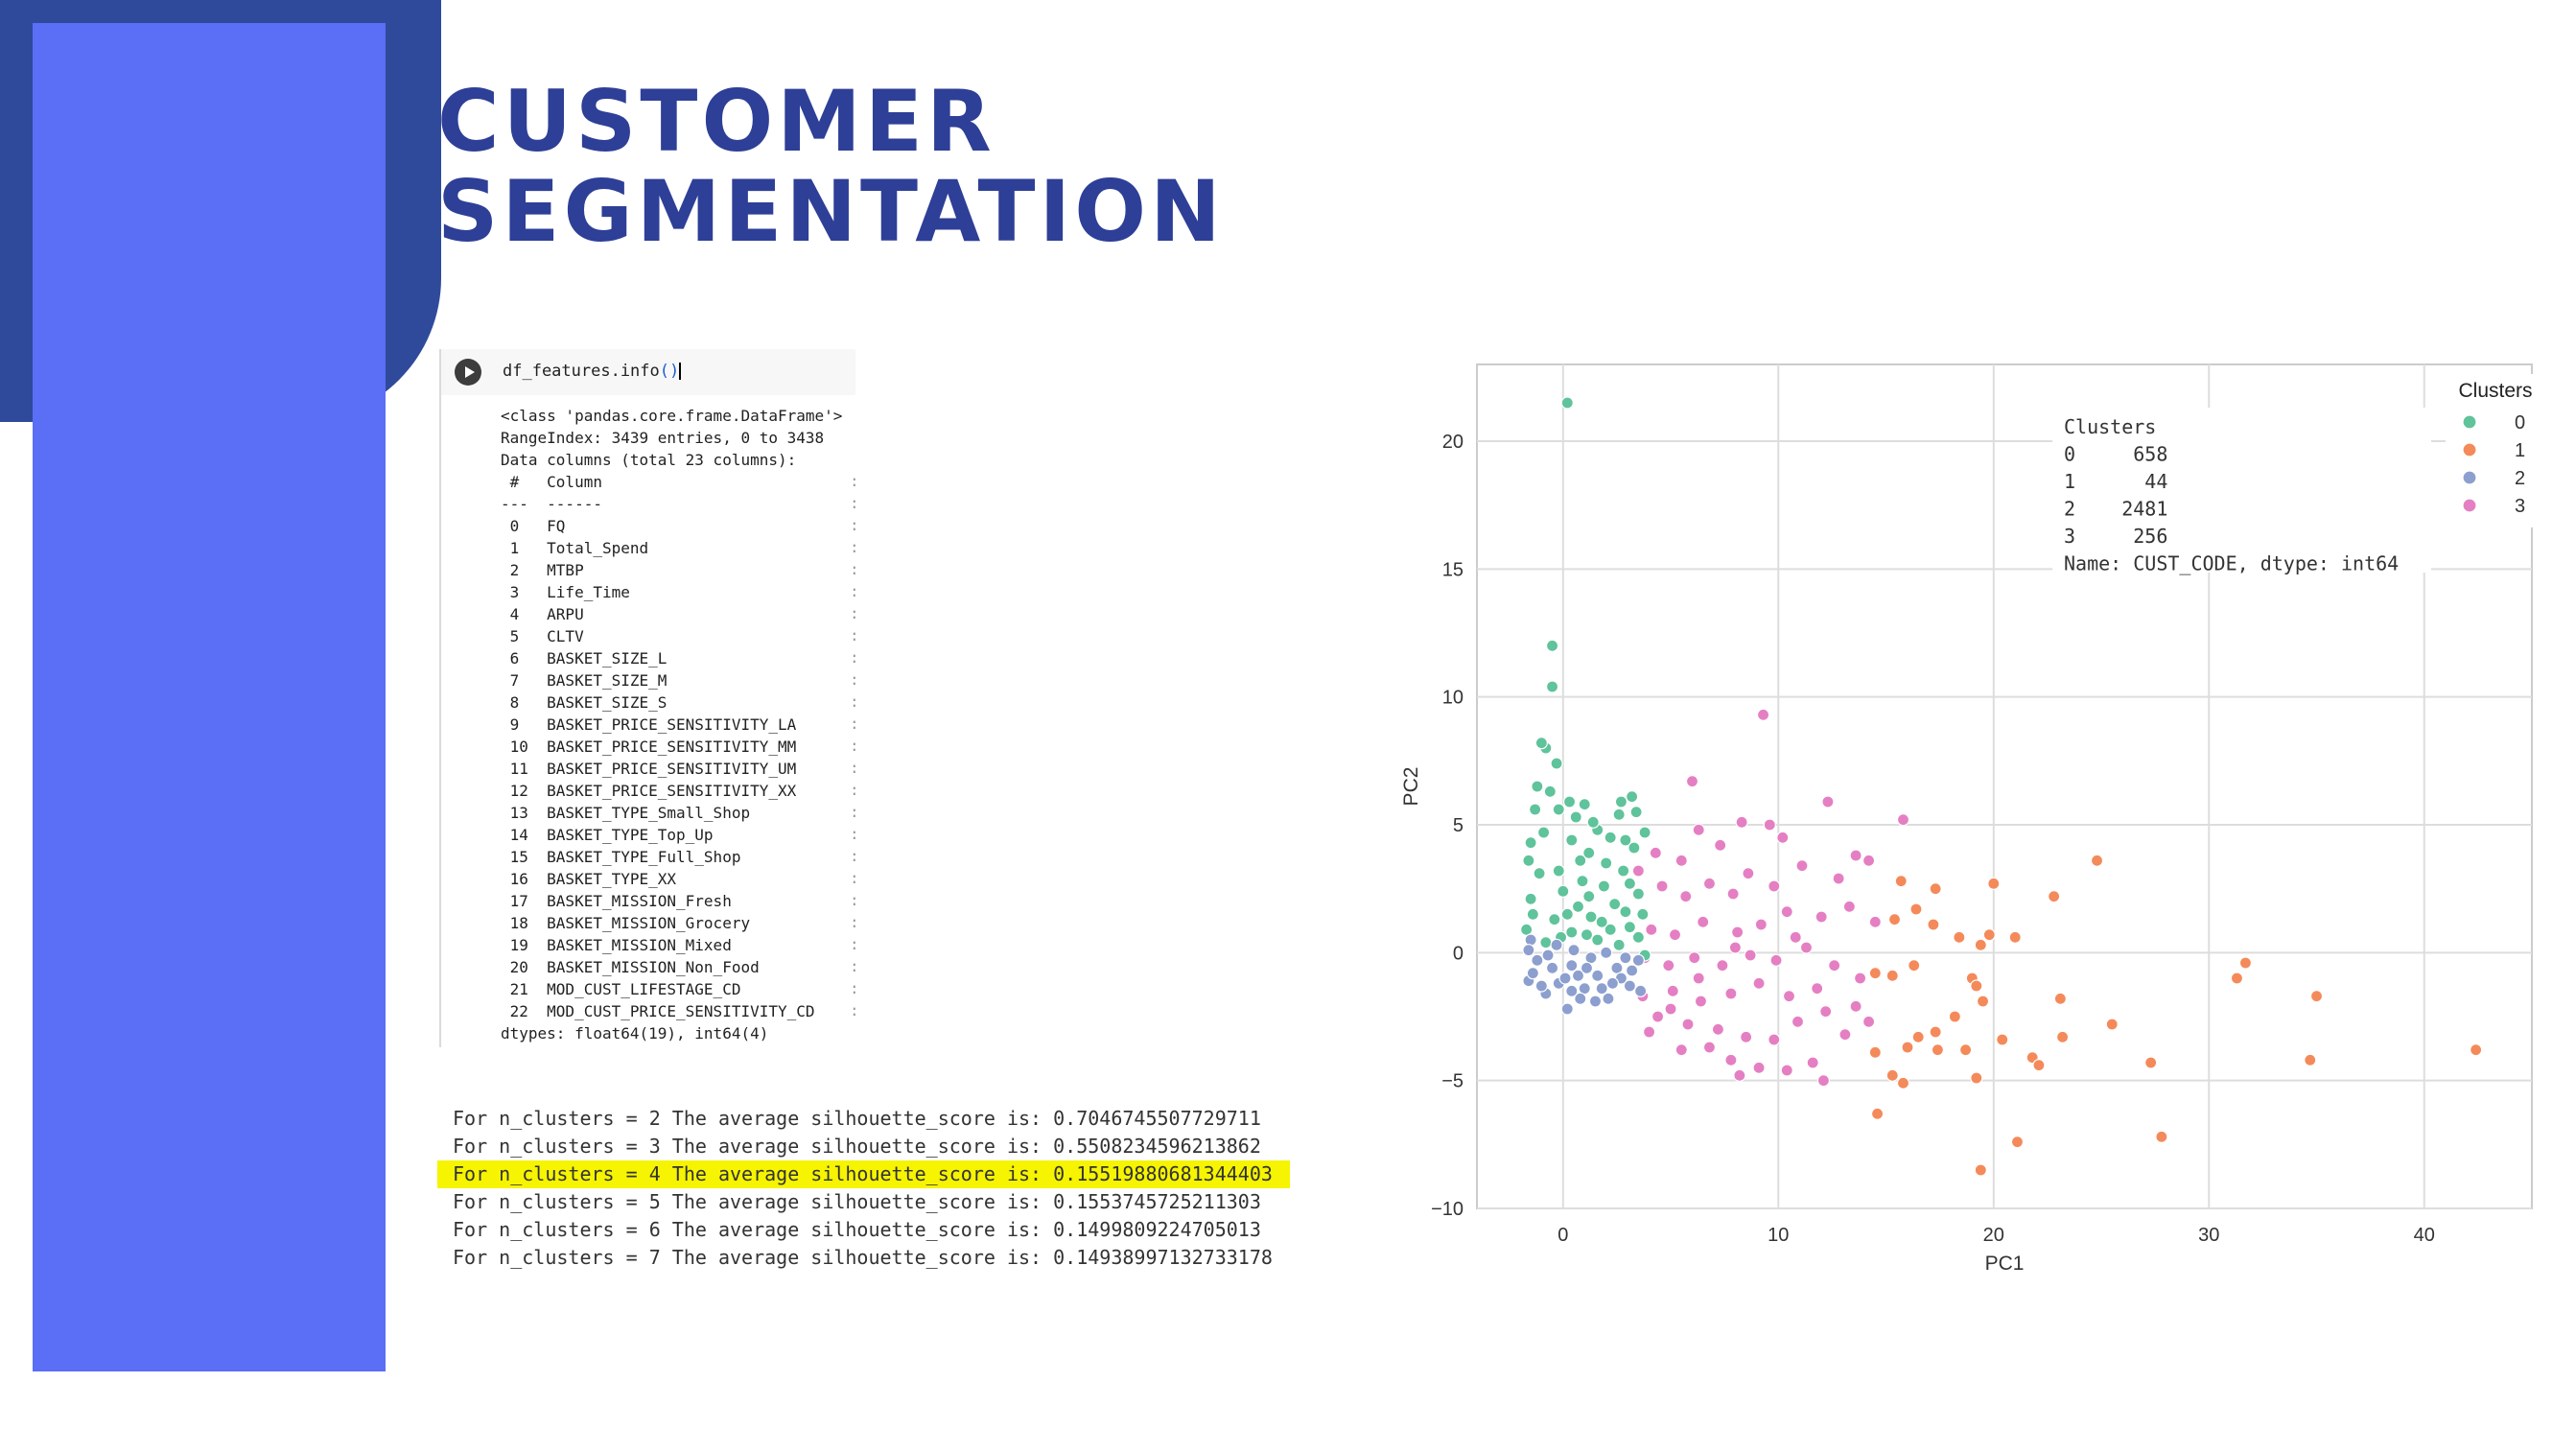 This screenshot has width=2576, height=1429. What do you see at coordinates (551, 504) in the screenshot?
I see `output-line: --- ------` at bounding box center [551, 504].